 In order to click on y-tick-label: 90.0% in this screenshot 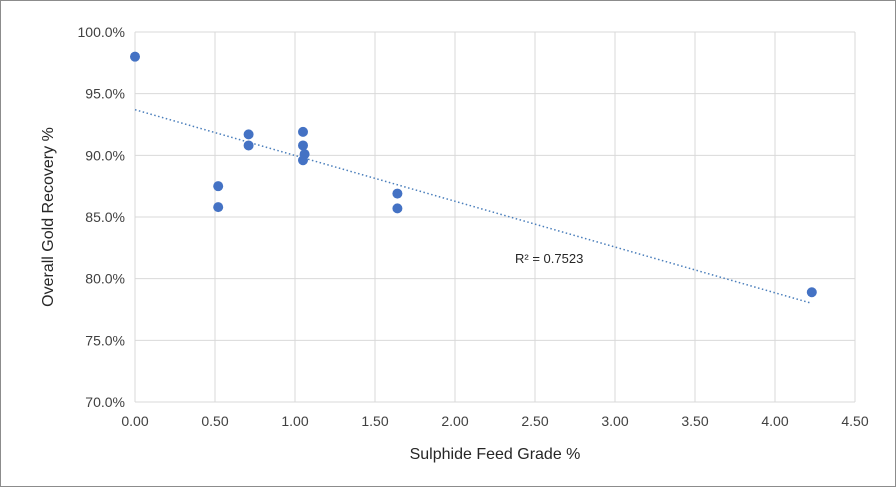, I will do `click(105, 155)`.